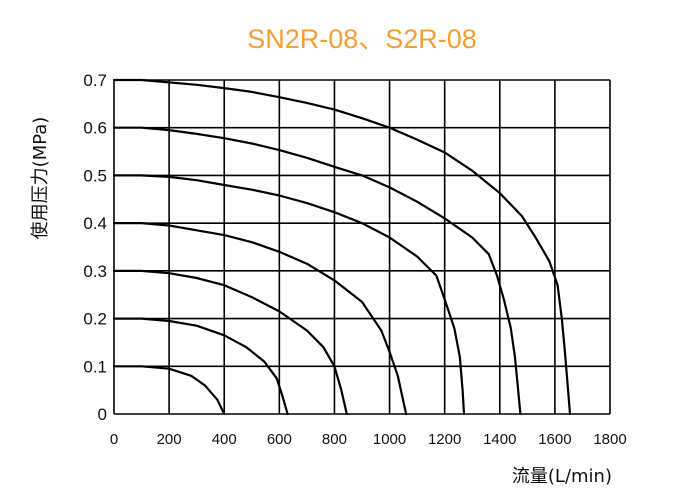 This screenshot has width=673, height=496. I want to click on x-tick-label: 1600, so click(554, 439).